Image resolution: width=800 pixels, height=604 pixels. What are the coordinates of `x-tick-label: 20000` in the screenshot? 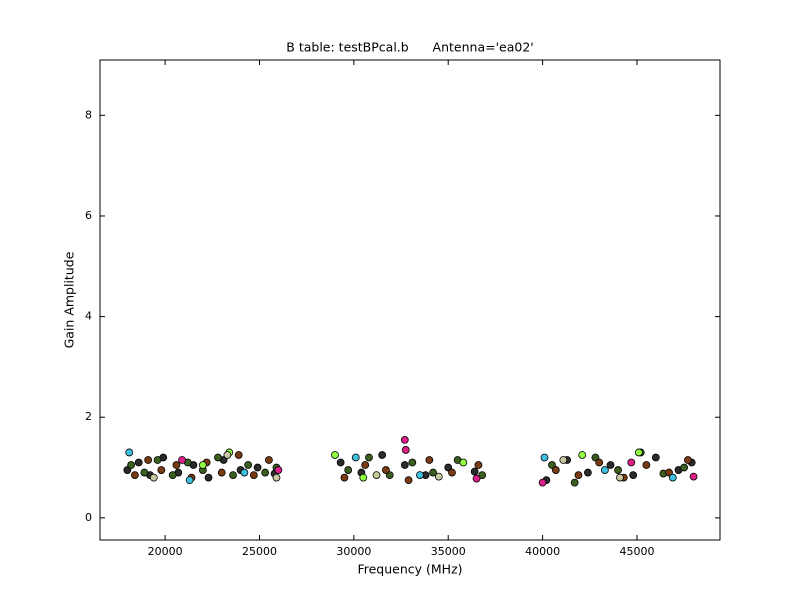 It's located at (165, 551).